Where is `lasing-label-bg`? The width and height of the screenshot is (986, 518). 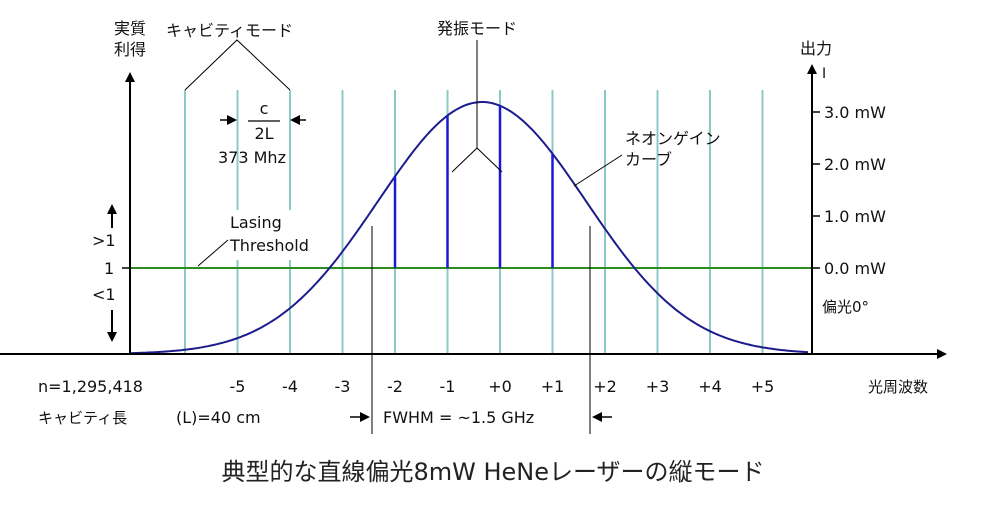 lasing-label-bg is located at coordinates (279, 235).